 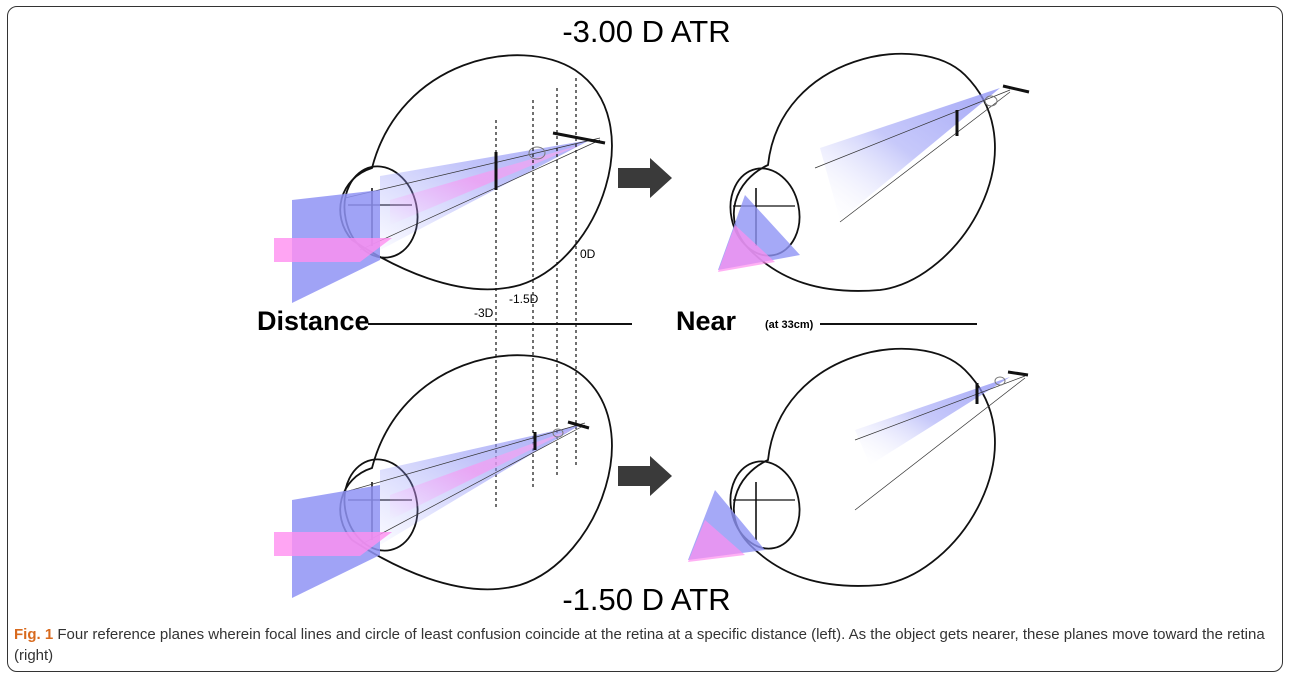 I want to click on caption-label: Fig. 1, so click(x=34, y=634).